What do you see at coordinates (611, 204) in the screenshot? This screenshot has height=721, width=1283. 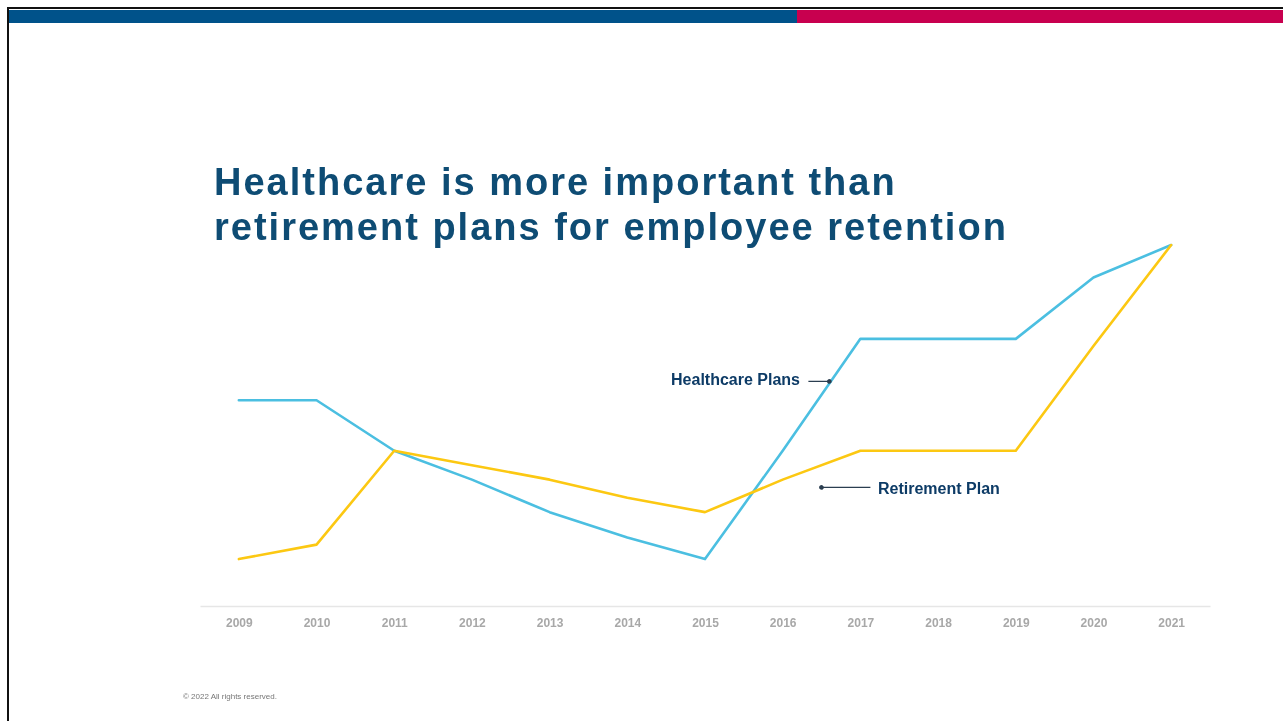 I see `chart-title: Healthcare is more important than retirement plans for employee retention` at bounding box center [611, 204].